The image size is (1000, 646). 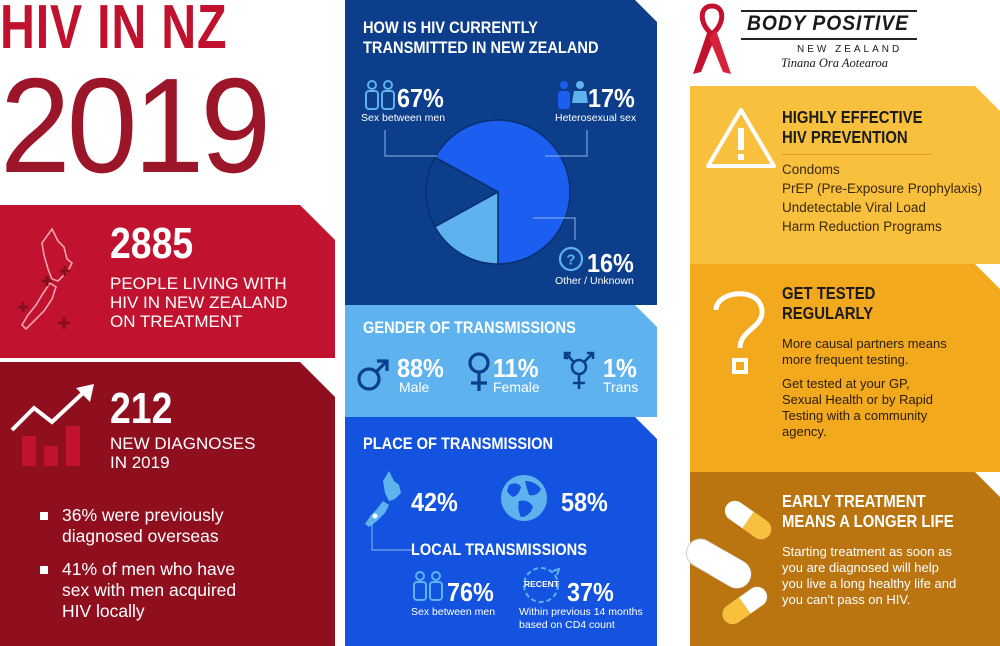 I want to click on divider, so click(x=857, y=154).